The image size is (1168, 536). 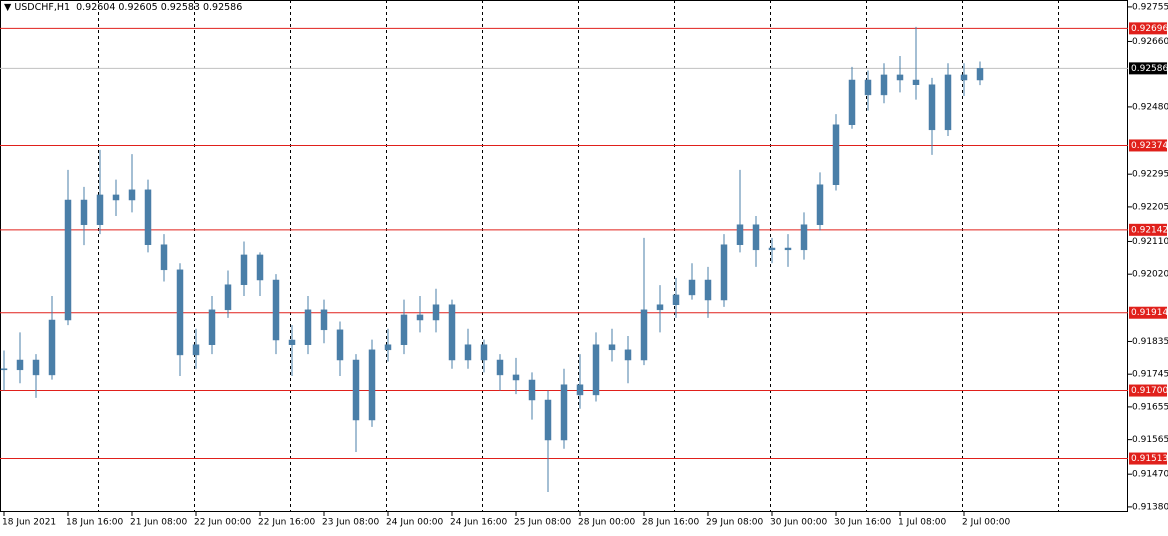 I want to click on y-tick-label: 0.91745, so click(x=1150, y=375).